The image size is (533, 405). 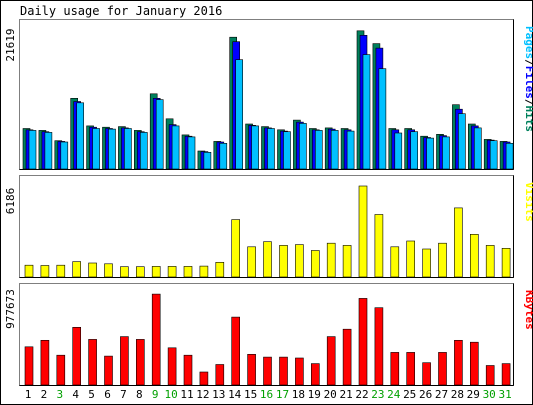 What do you see at coordinates (59, 394) in the screenshot?
I see `x-tick-label: 3` at bounding box center [59, 394].